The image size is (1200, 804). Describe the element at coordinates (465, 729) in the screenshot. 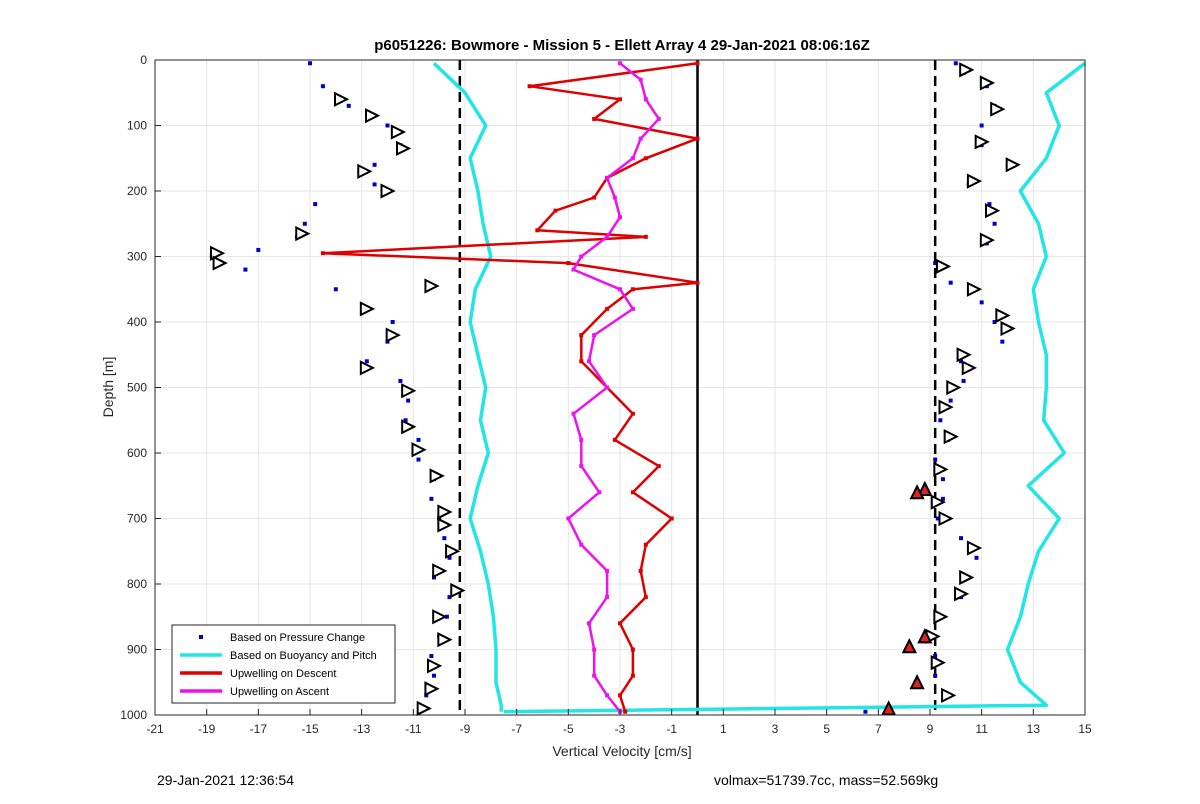

I see `x-tick-label: -9` at that location.